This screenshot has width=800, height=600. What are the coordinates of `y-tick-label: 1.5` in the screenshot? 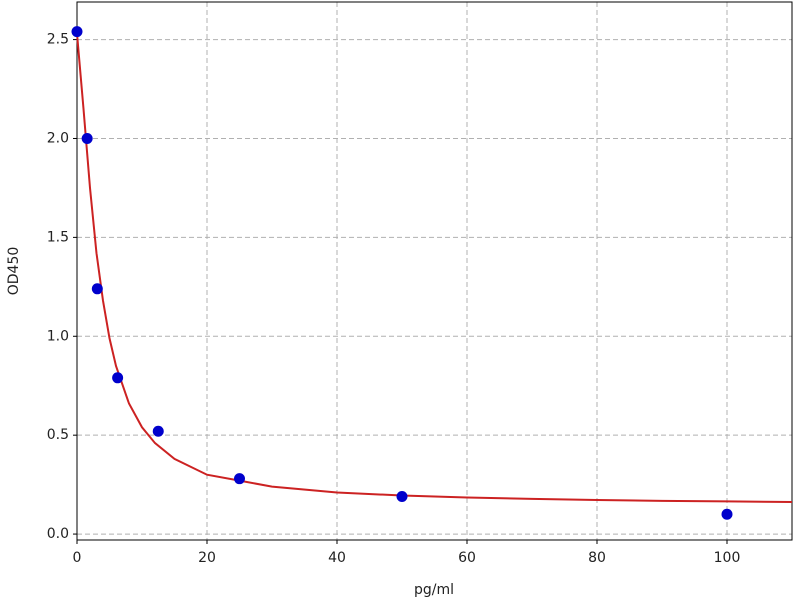 It's located at (58, 237).